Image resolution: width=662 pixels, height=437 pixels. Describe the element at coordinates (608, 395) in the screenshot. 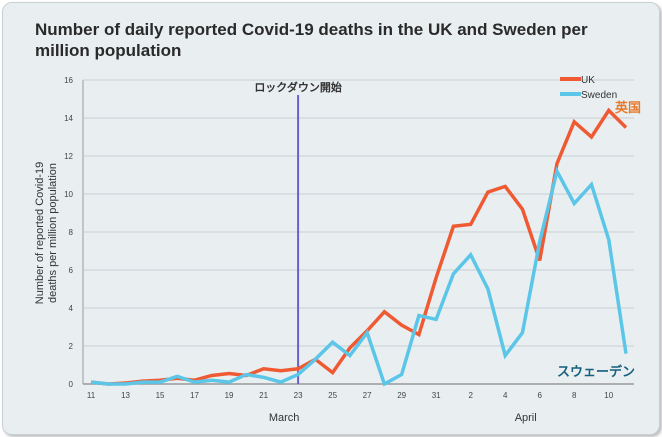

I see `x-tick-label: 10` at that location.